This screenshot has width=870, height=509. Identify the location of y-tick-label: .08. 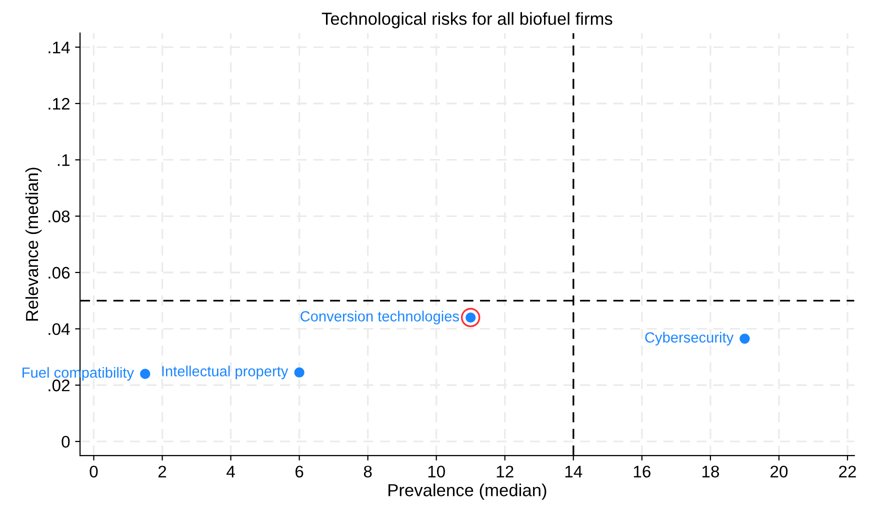
(59, 216).